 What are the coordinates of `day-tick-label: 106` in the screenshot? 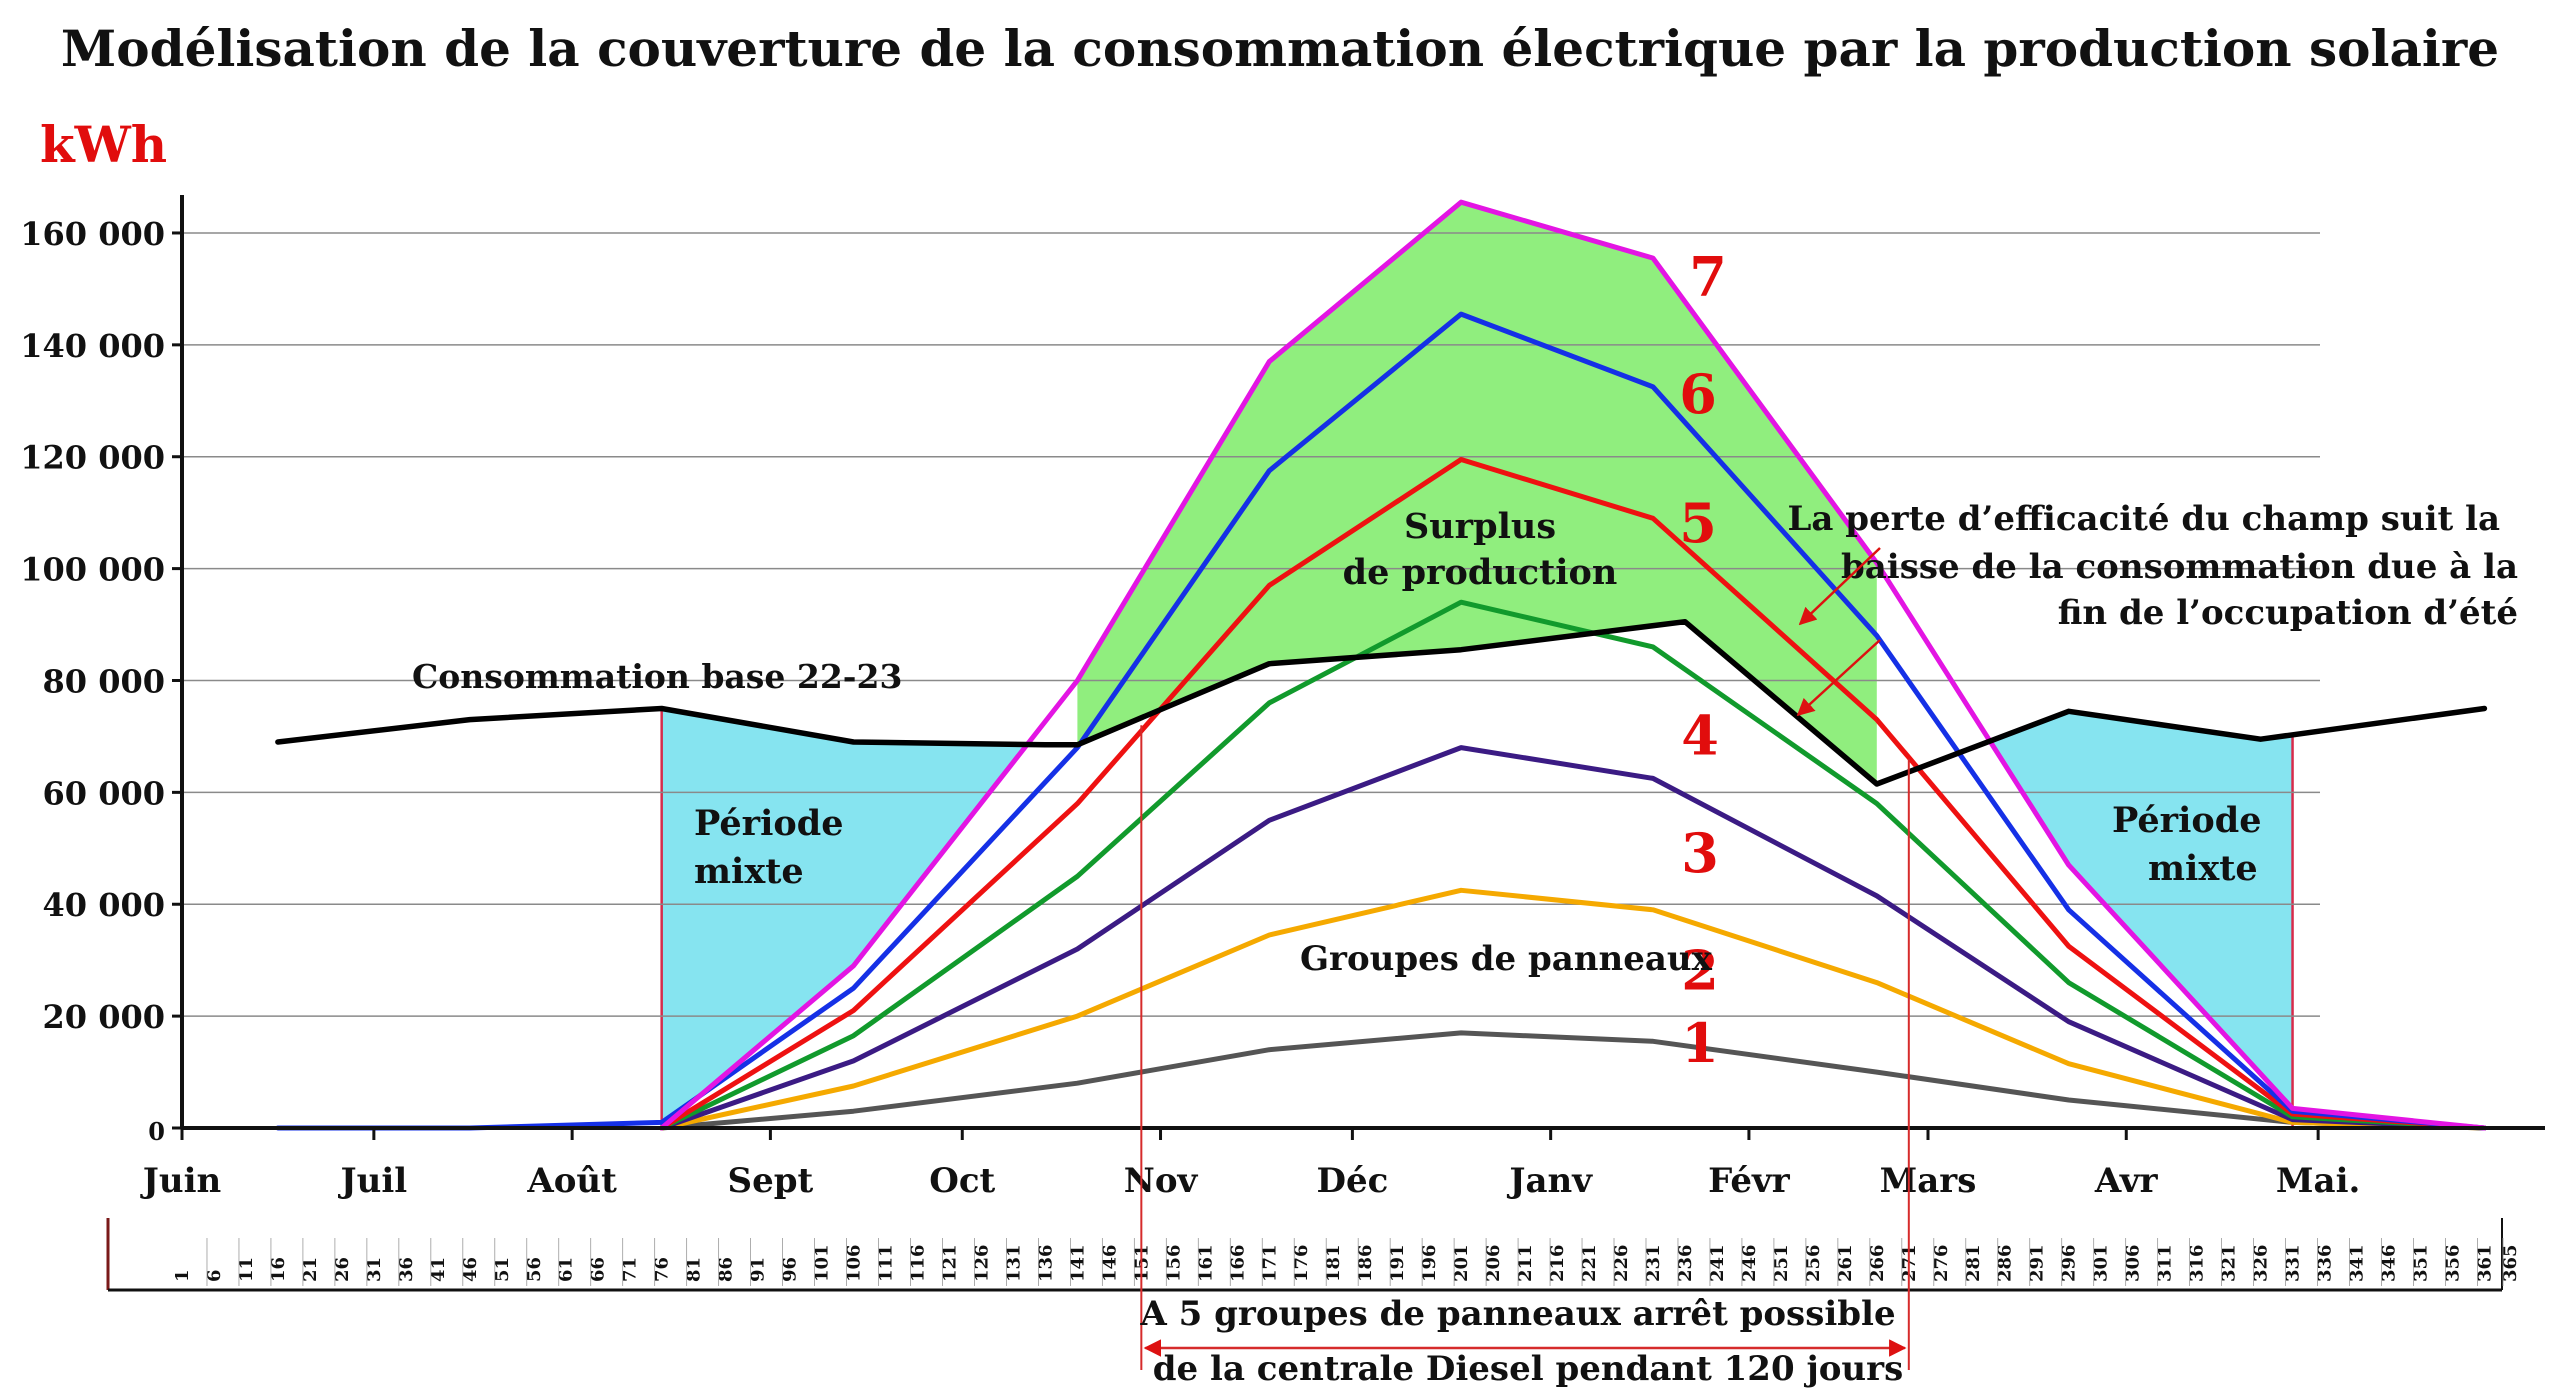 It's located at (854, 1263).